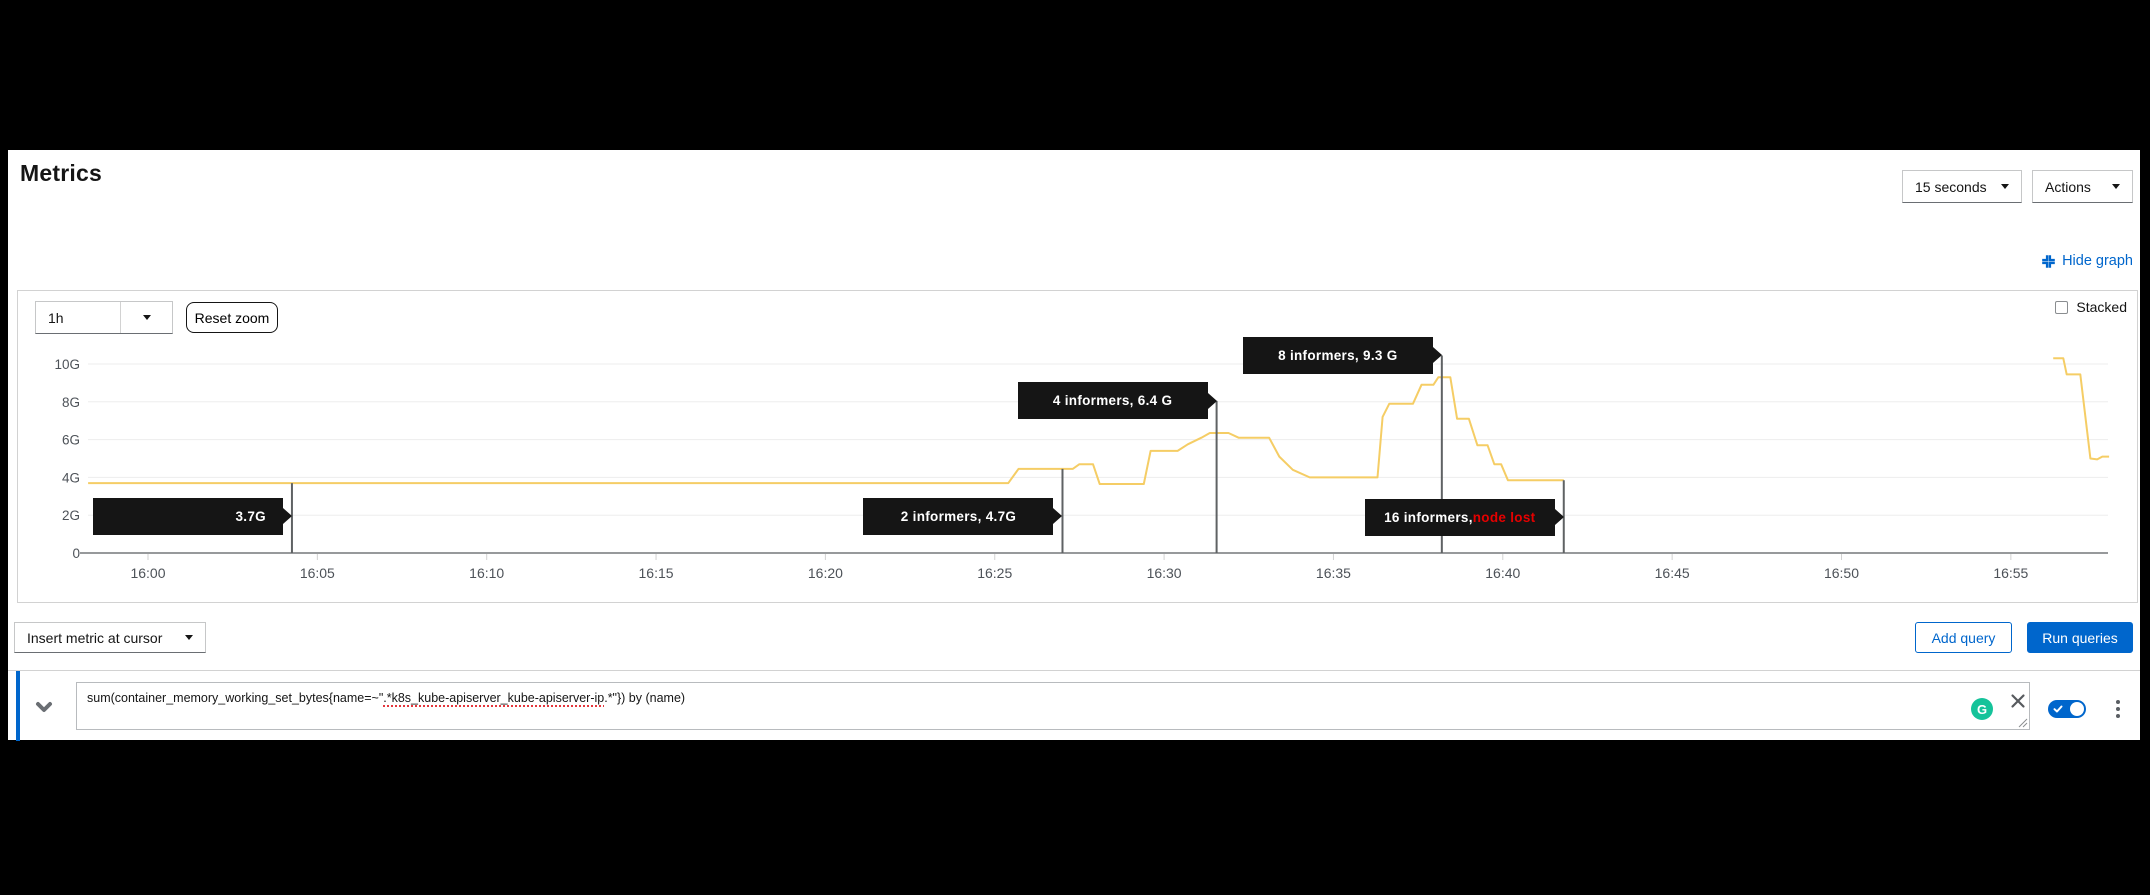  I want to click on collapse-query-chevron-icon, so click(44, 707).